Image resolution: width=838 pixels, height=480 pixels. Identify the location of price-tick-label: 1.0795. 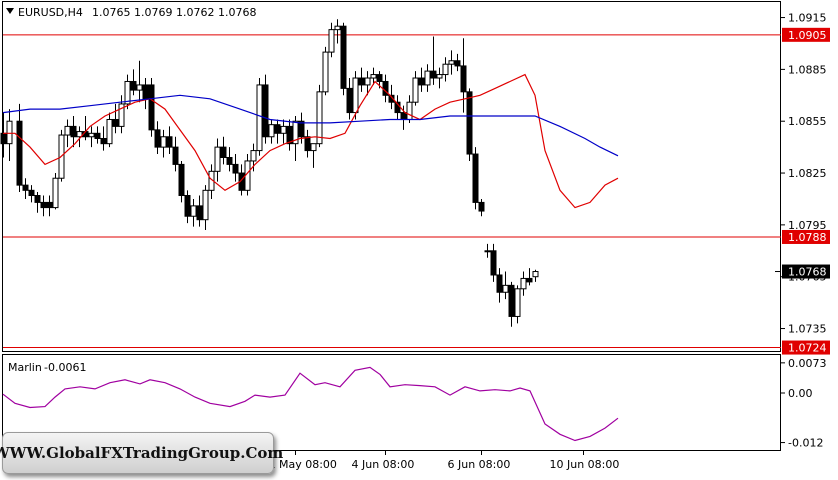
(807, 225).